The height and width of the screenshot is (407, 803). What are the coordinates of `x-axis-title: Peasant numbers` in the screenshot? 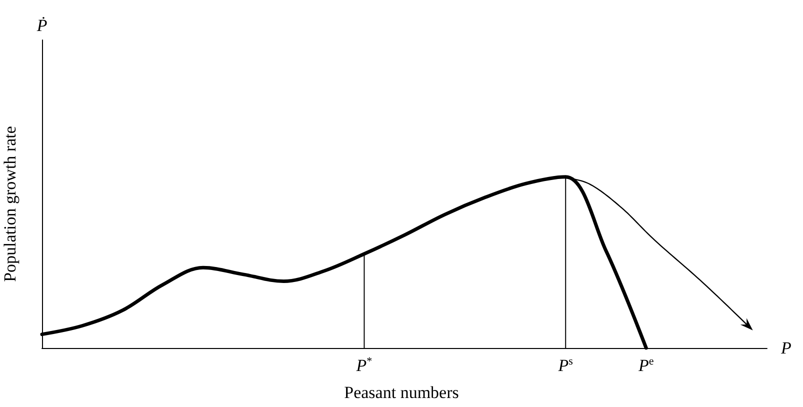 It's located at (401, 392).